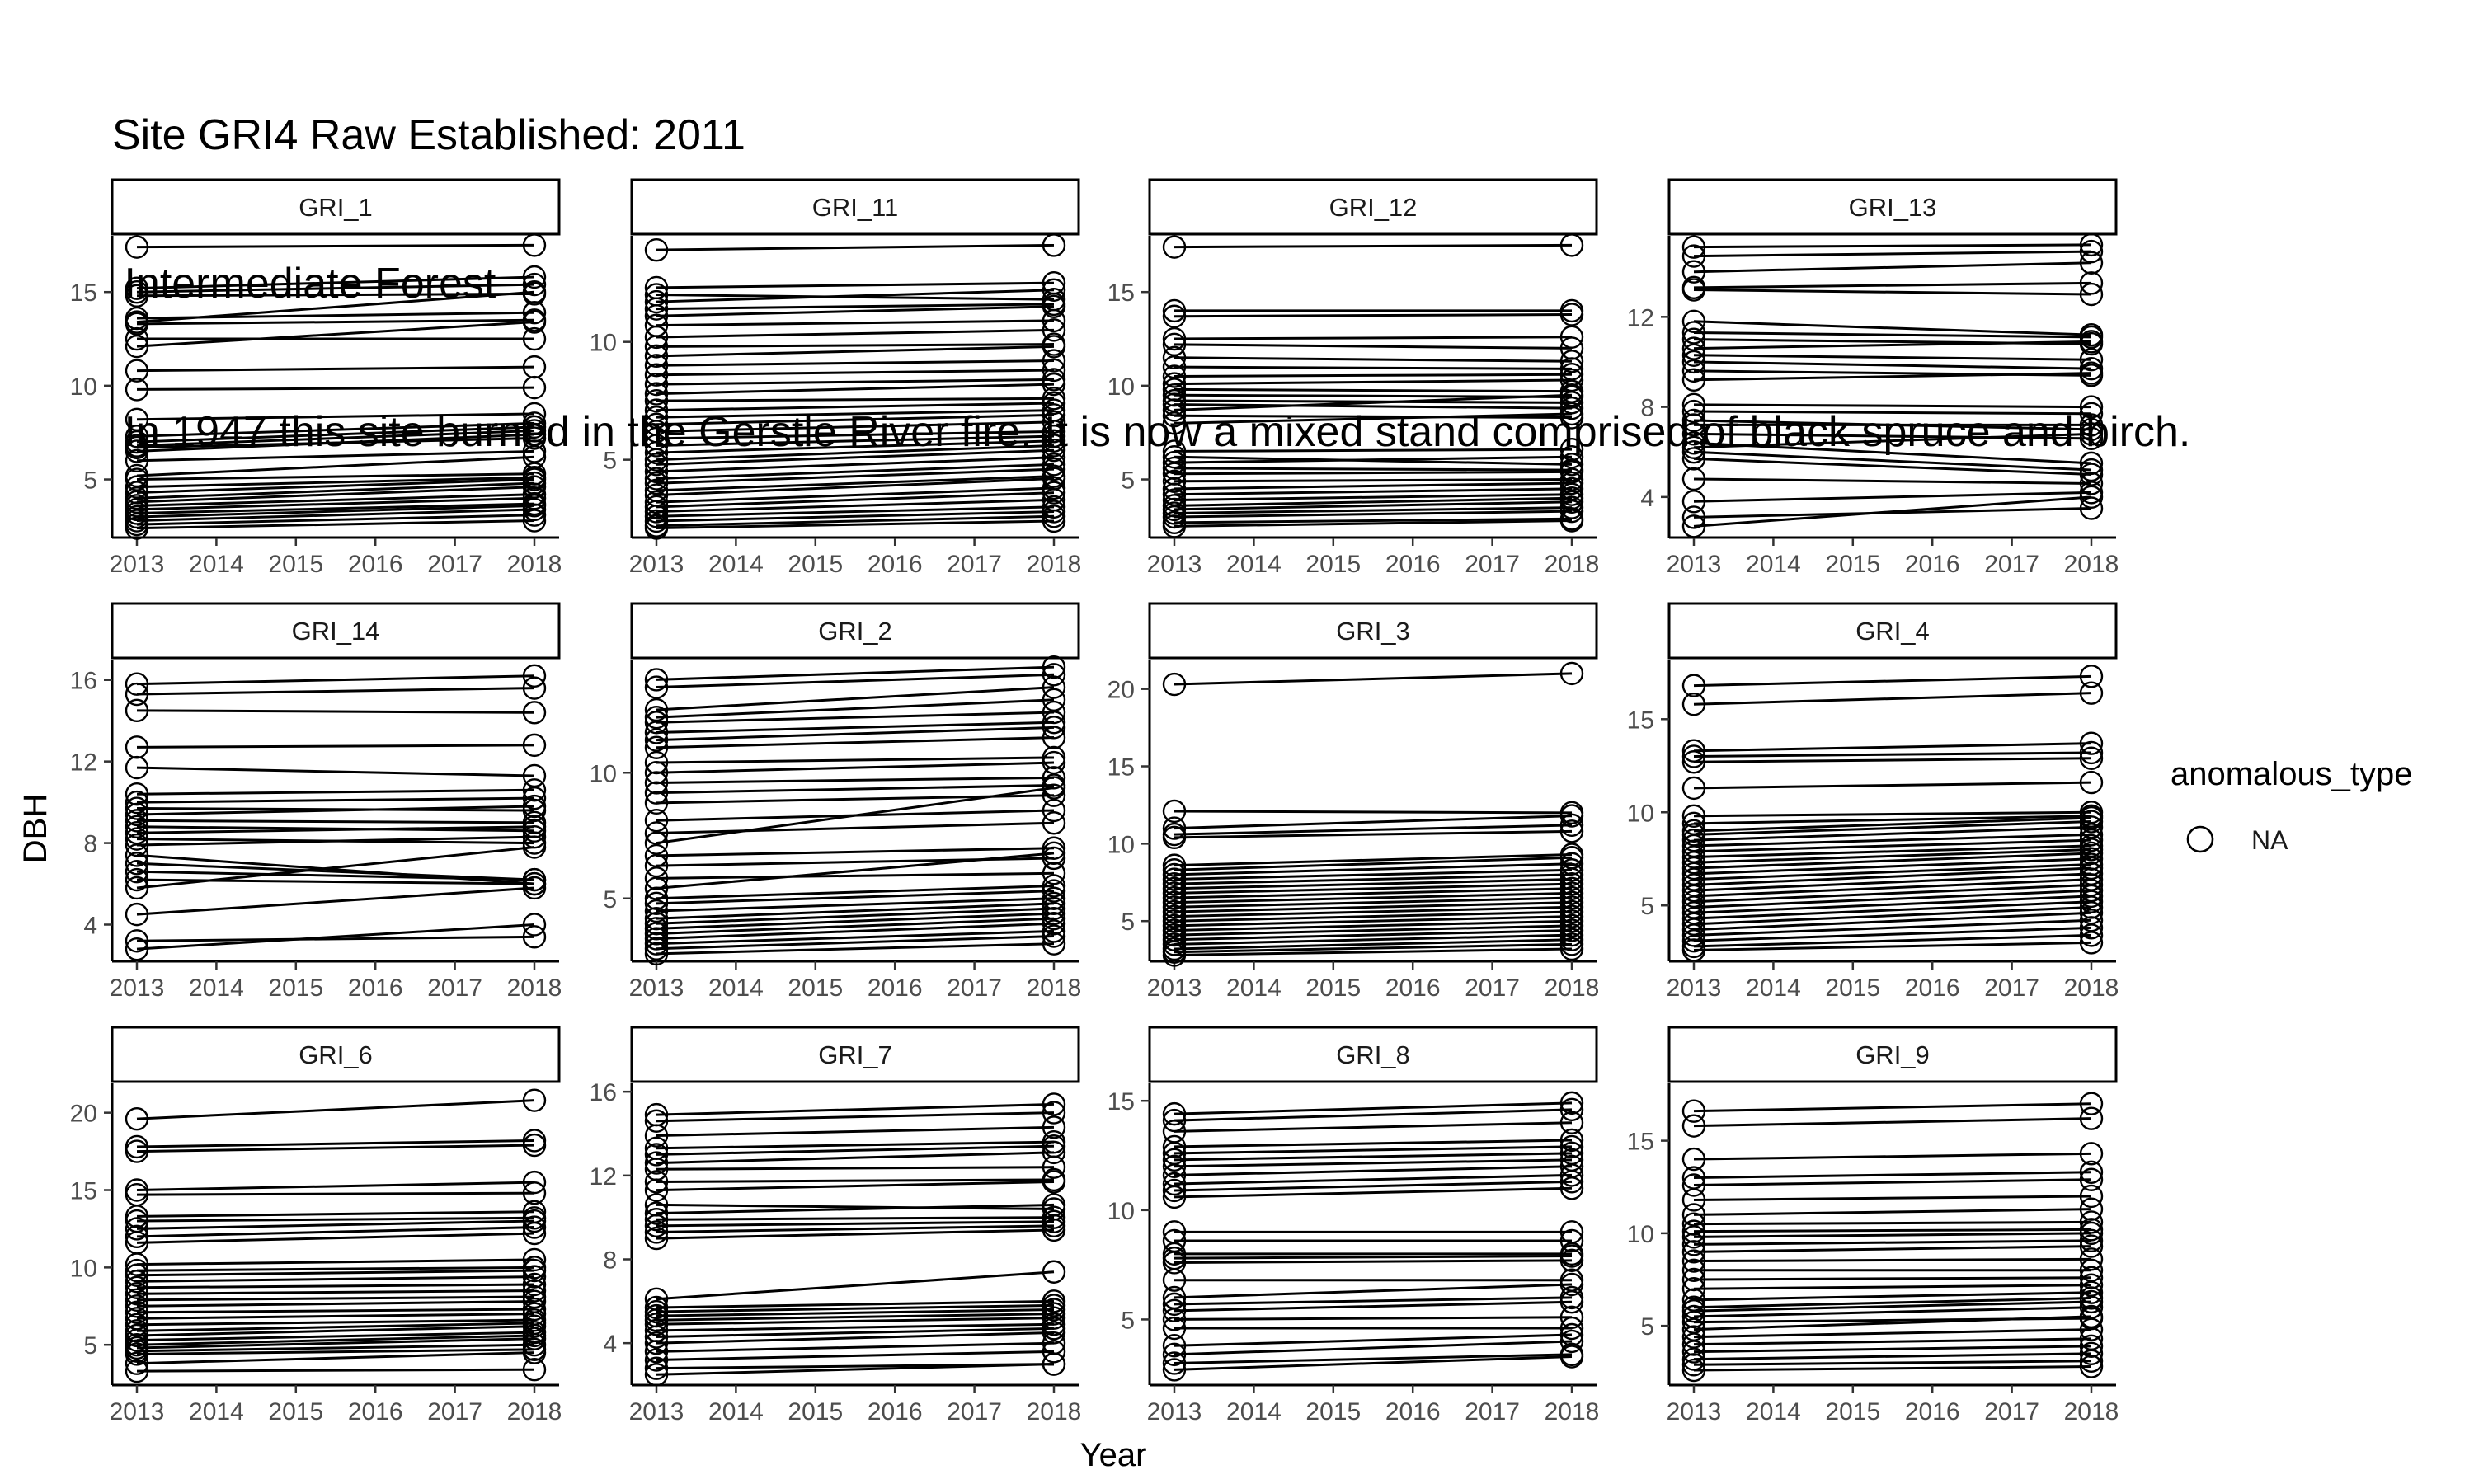  Describe the element at coordinates (316, 802) in the screenshot. I see `facet-gri-14: GRI_14 2013 2014 2015 2016 2017 2018 4 8 12 16` at that location.